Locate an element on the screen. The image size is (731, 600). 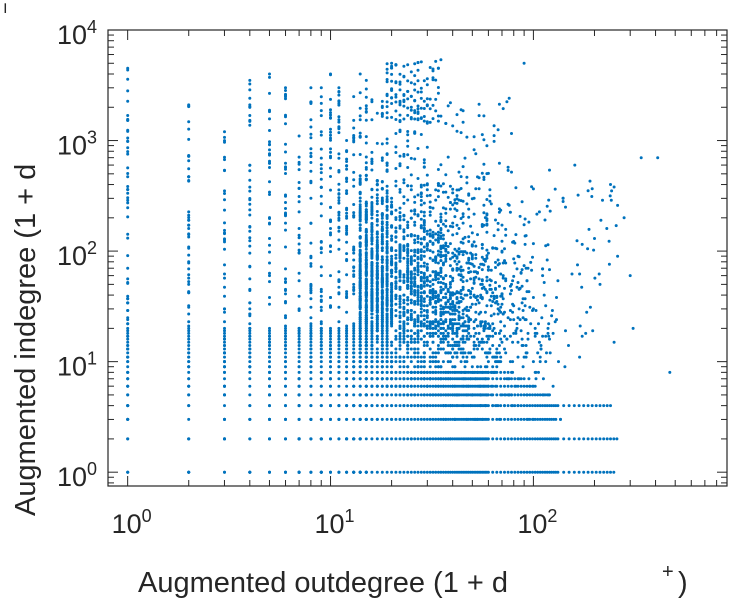
y-tick-label: 104 is located at coordinates (77, 33).